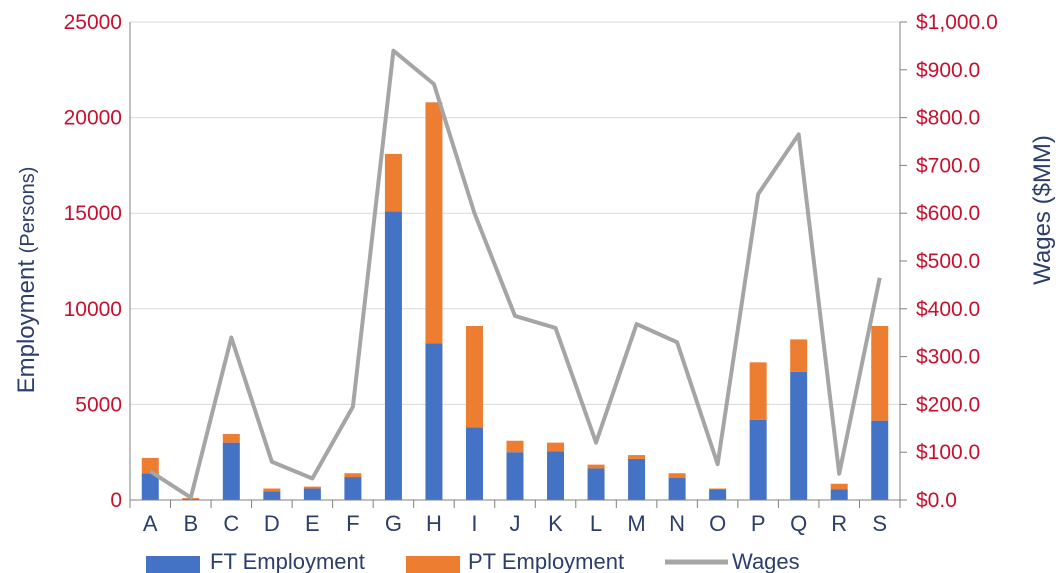 Image resolution: width=1059 pixels, height=573 pixels. Describe the element at coordinates (474, 523) in the screenshot. I see `category-label-I: I` at that location.